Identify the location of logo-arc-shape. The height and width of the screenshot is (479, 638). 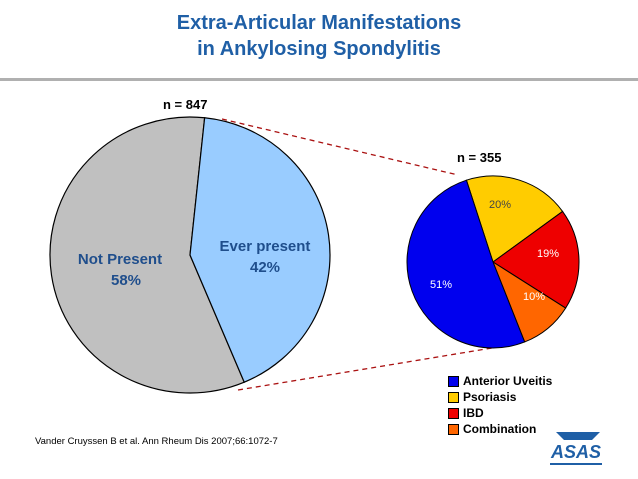
(578, 436).